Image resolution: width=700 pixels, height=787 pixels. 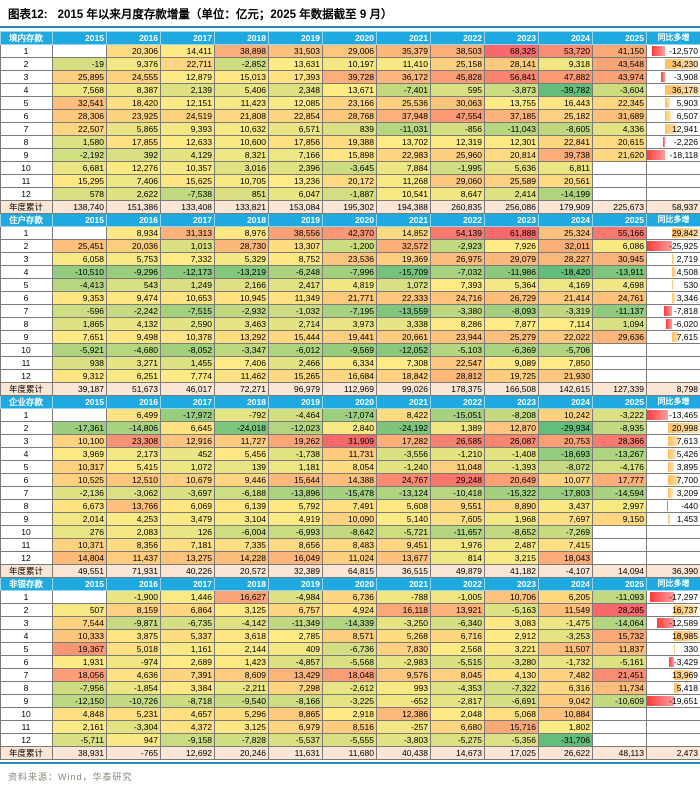 I want to click on yoy-cell: 16,737, so click(x=673, y=610).